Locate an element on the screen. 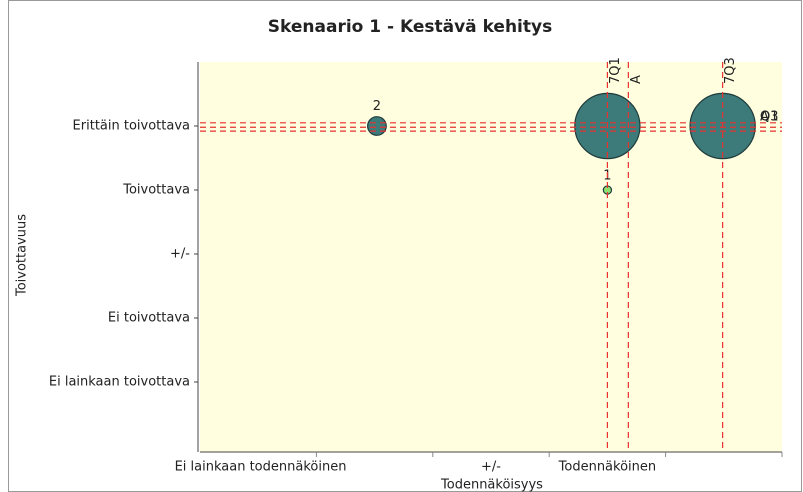 The height and width of the screenshot is (492, 803). x-axis-title: Todennäköisyys is located at coordinates (491, 485).